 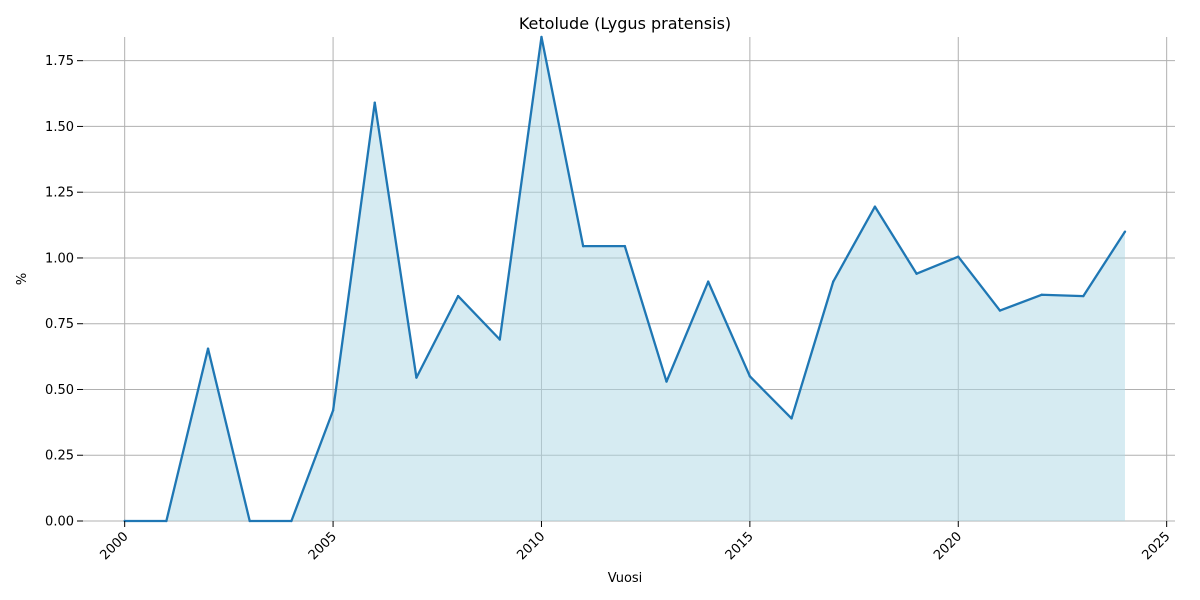 I want to click on y-tick-label: 0.50, so click(x=59, y=390).